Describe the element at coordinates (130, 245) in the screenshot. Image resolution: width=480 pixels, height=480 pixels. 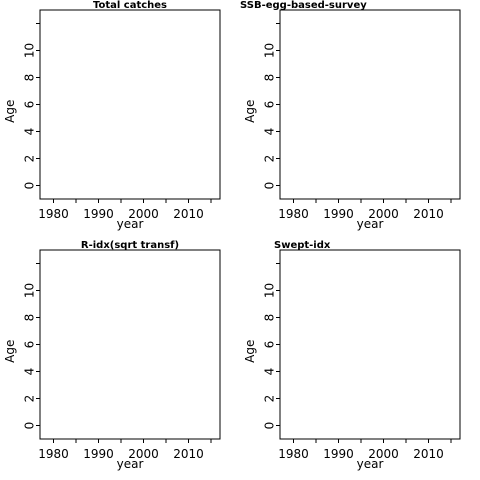
I see `panel-title: R-idx(sqrt transf)` at that location.